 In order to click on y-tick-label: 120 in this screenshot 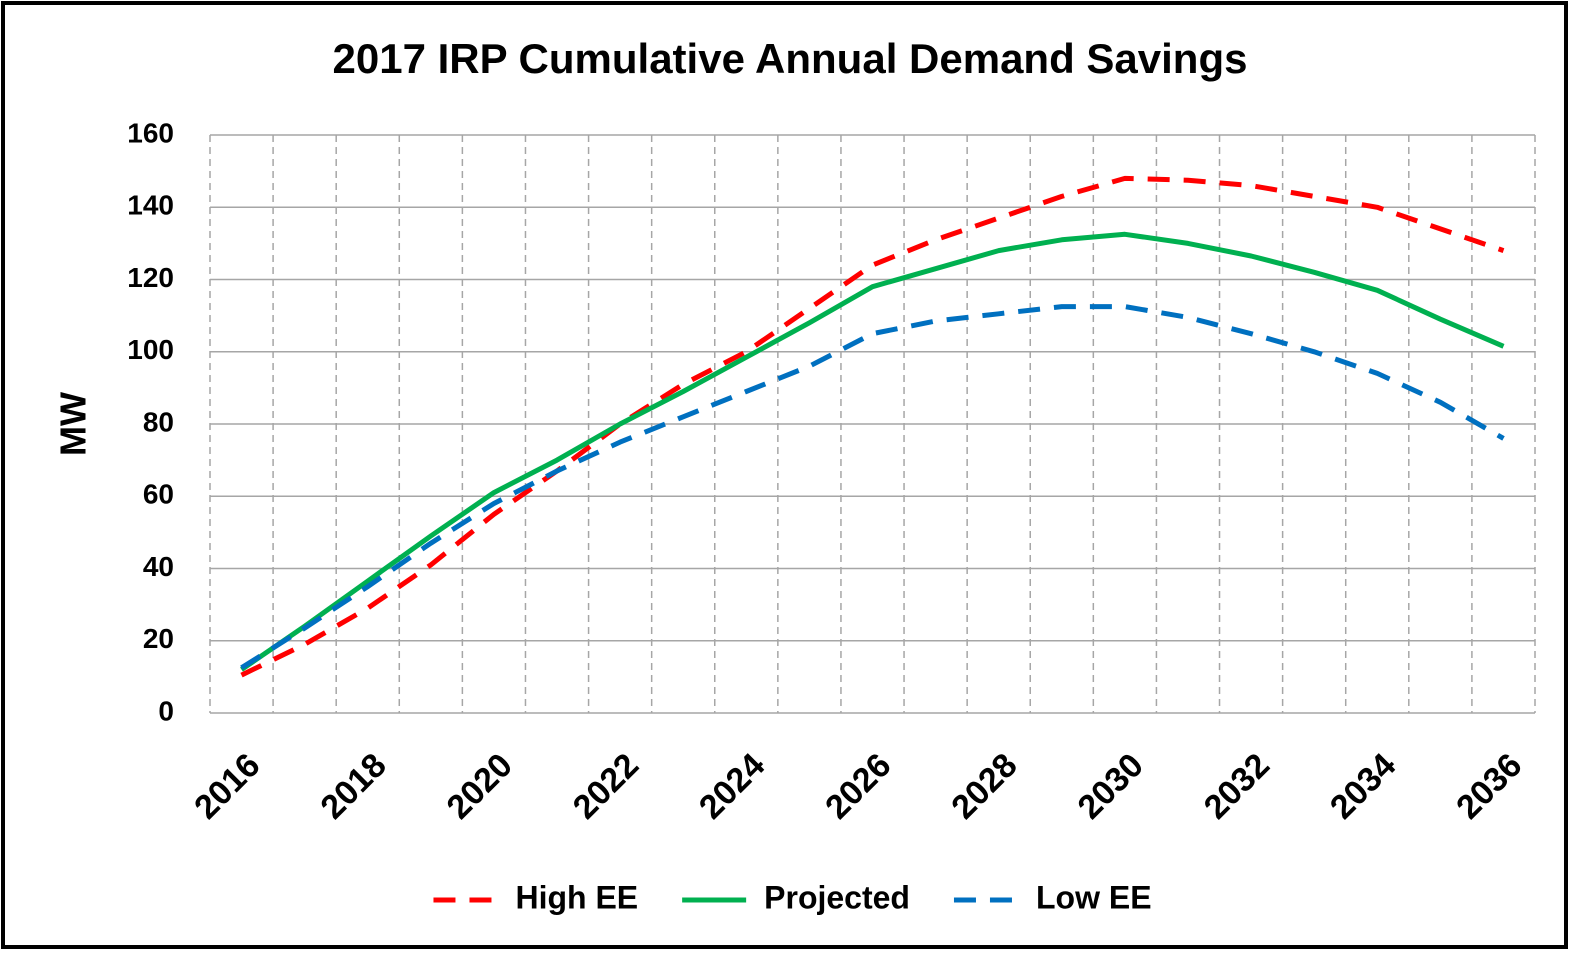, I will do `click(150, 277)`.